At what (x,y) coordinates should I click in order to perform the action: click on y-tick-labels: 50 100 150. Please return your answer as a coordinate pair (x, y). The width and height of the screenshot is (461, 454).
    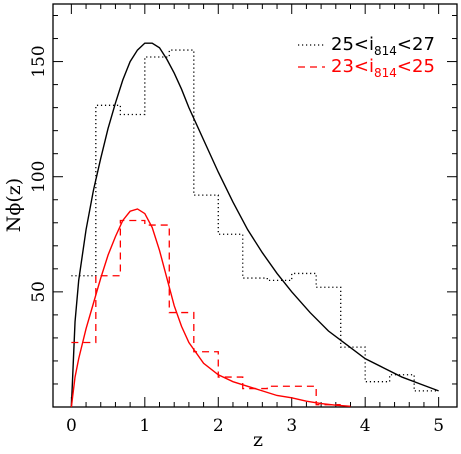
    Looking at the image, I should click on (39, 173).